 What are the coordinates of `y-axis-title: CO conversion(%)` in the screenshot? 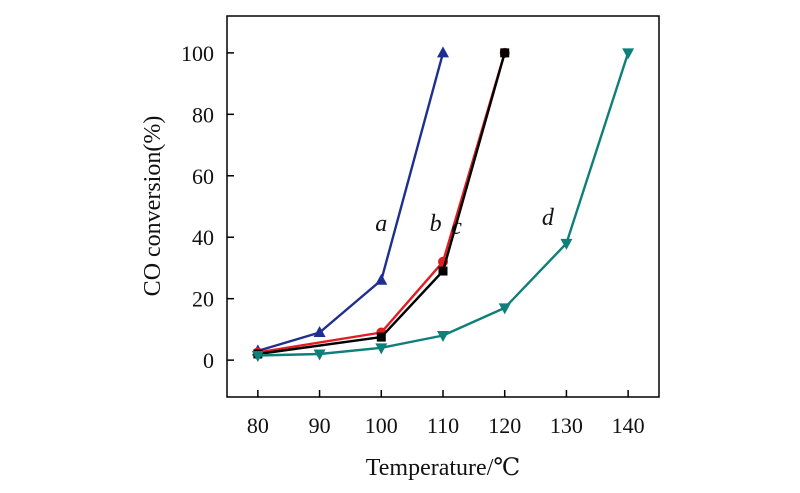 It's located at (153, 206).